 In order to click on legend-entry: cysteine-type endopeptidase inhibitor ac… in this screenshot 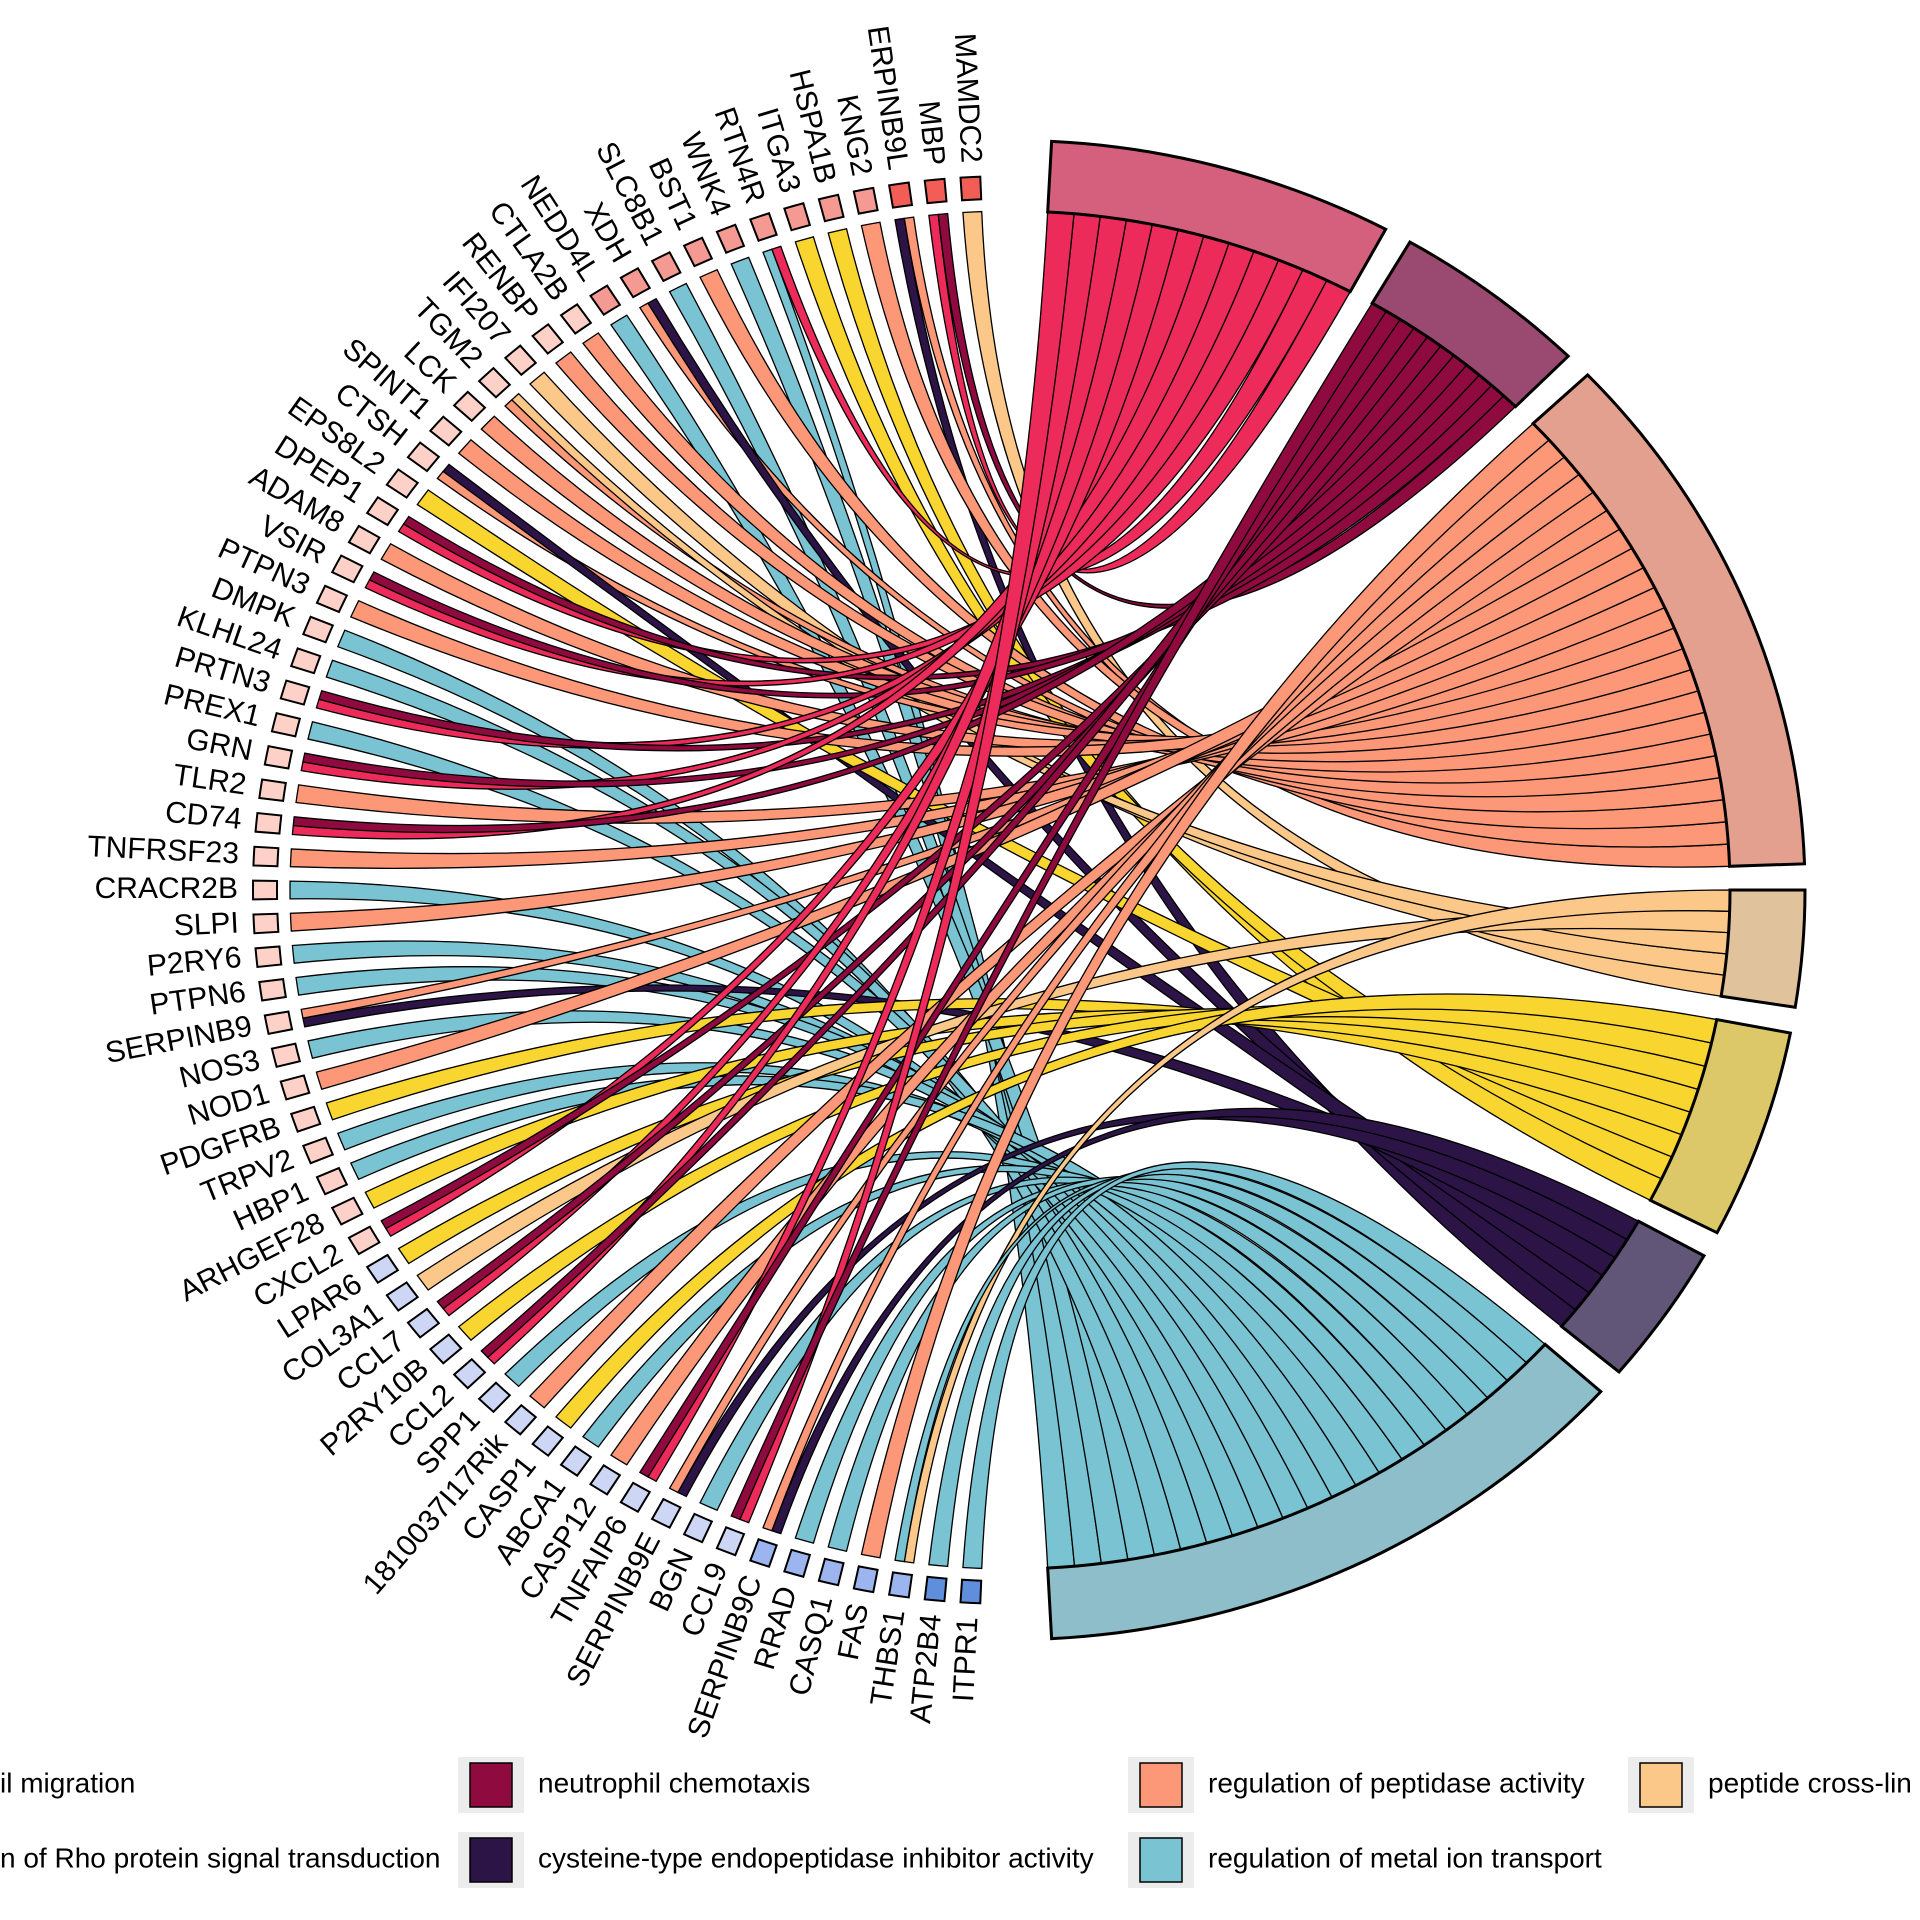, I will do `click(776, 1860)`.